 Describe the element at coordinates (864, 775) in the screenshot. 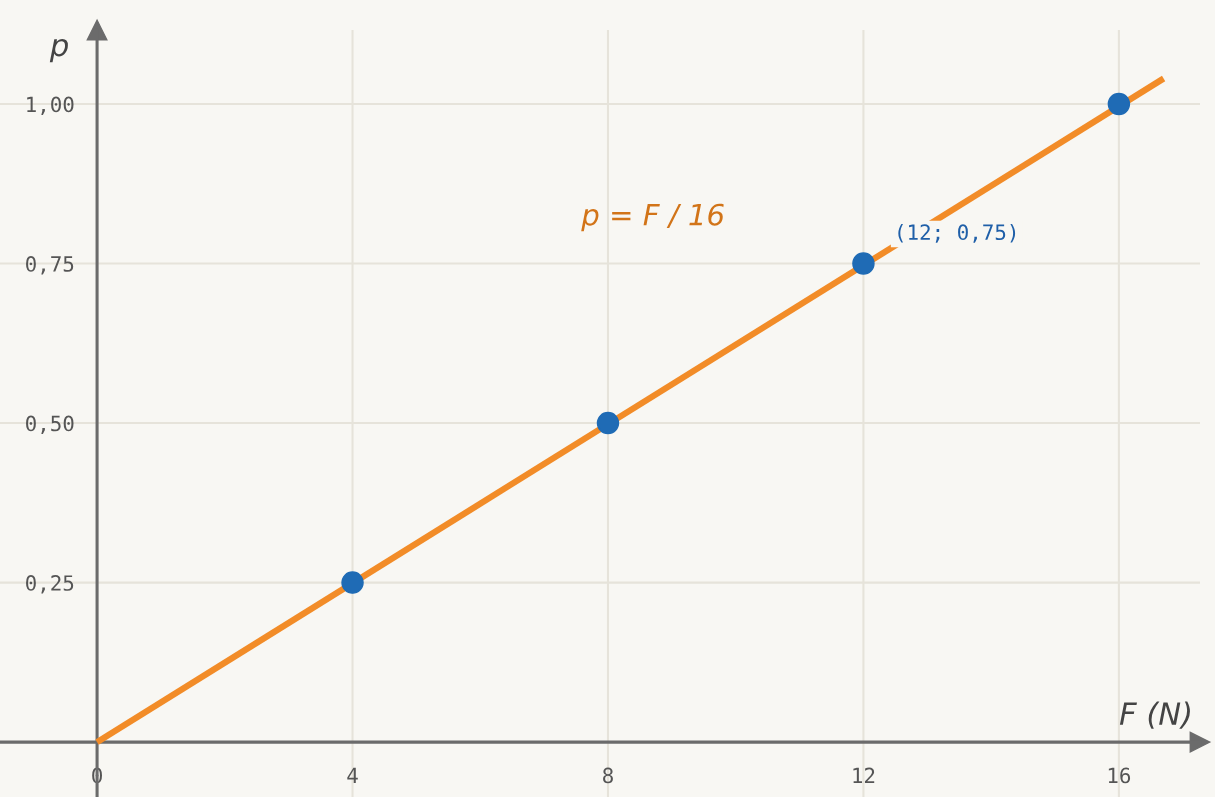

I see `x-tick-label: 12` at that location.